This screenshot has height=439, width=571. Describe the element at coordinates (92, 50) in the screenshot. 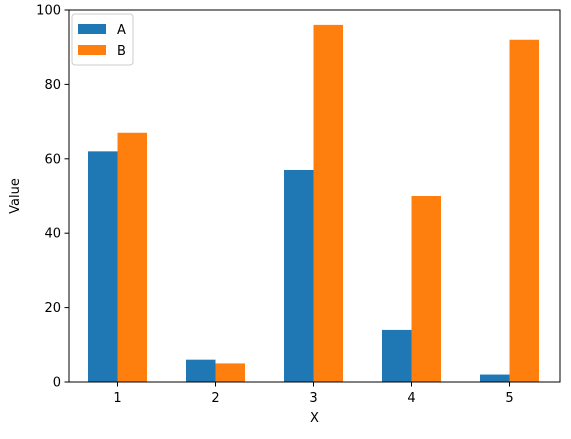

I see `legend-swatch-b` at that location.